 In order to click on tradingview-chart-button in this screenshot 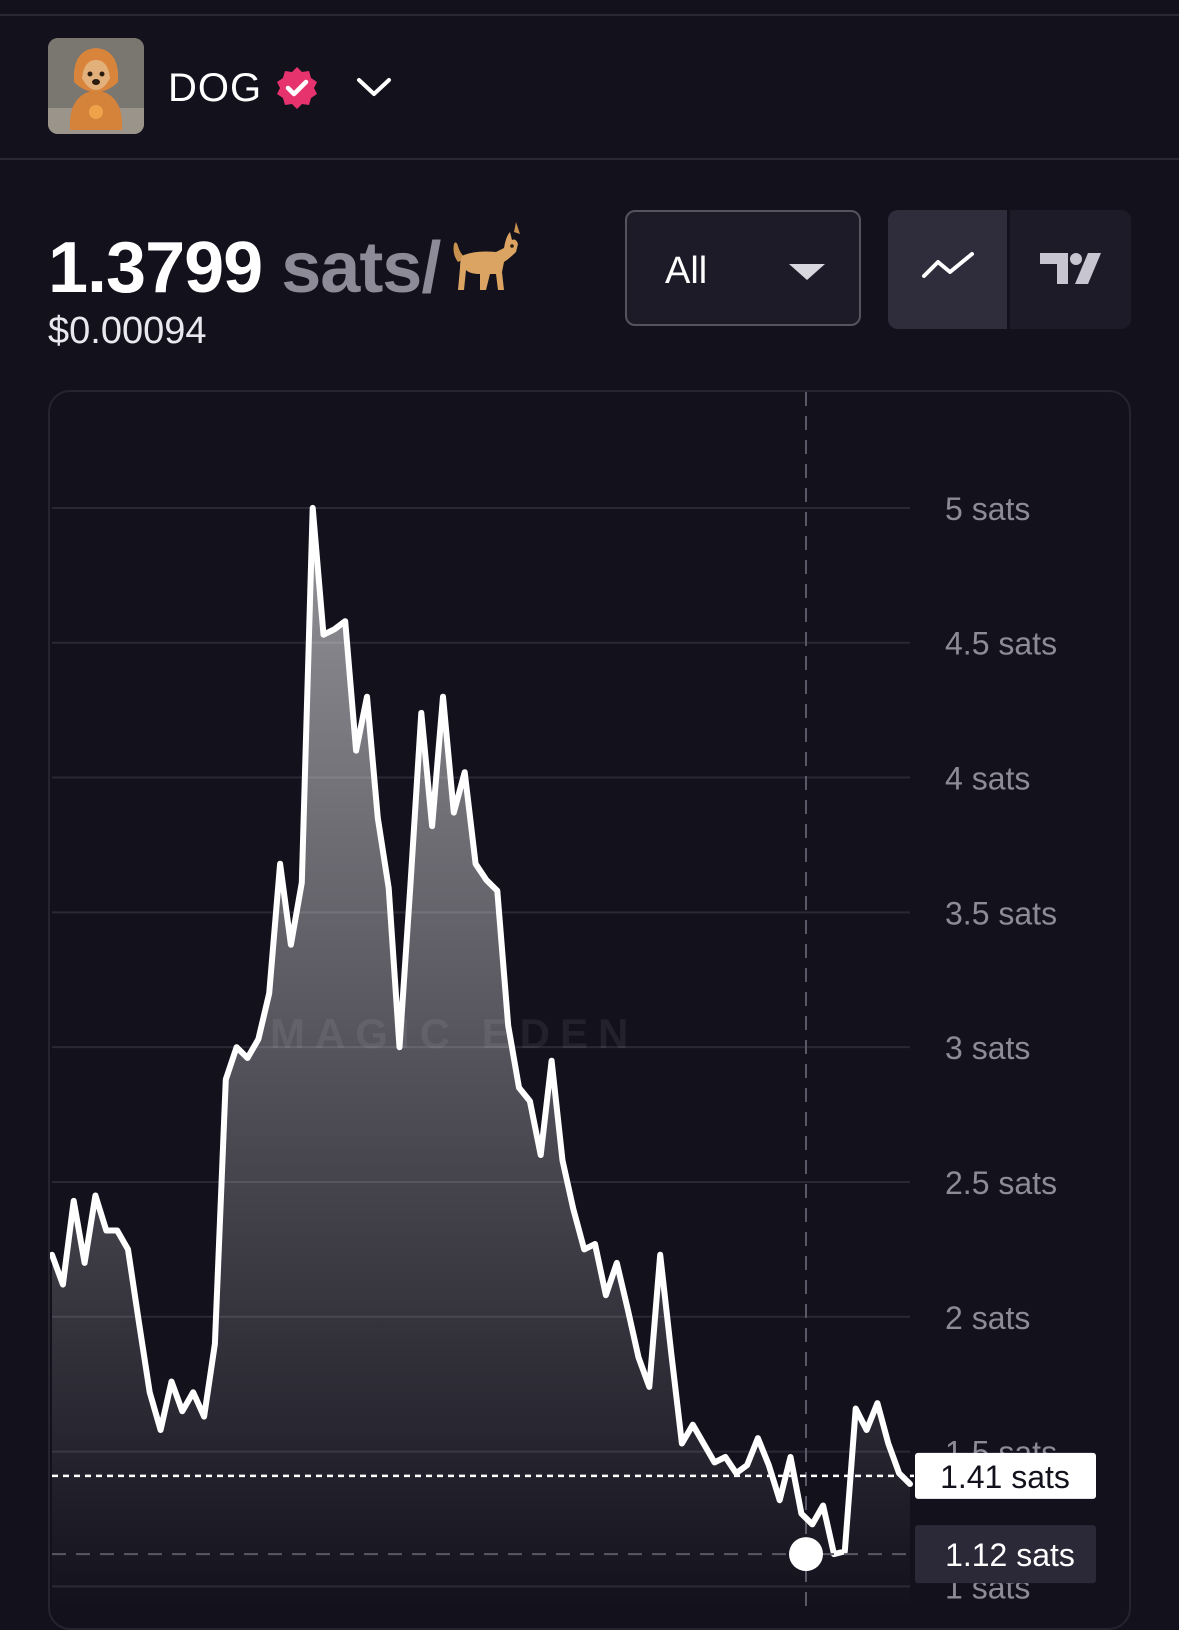, I will do `click(1070, 269)`.